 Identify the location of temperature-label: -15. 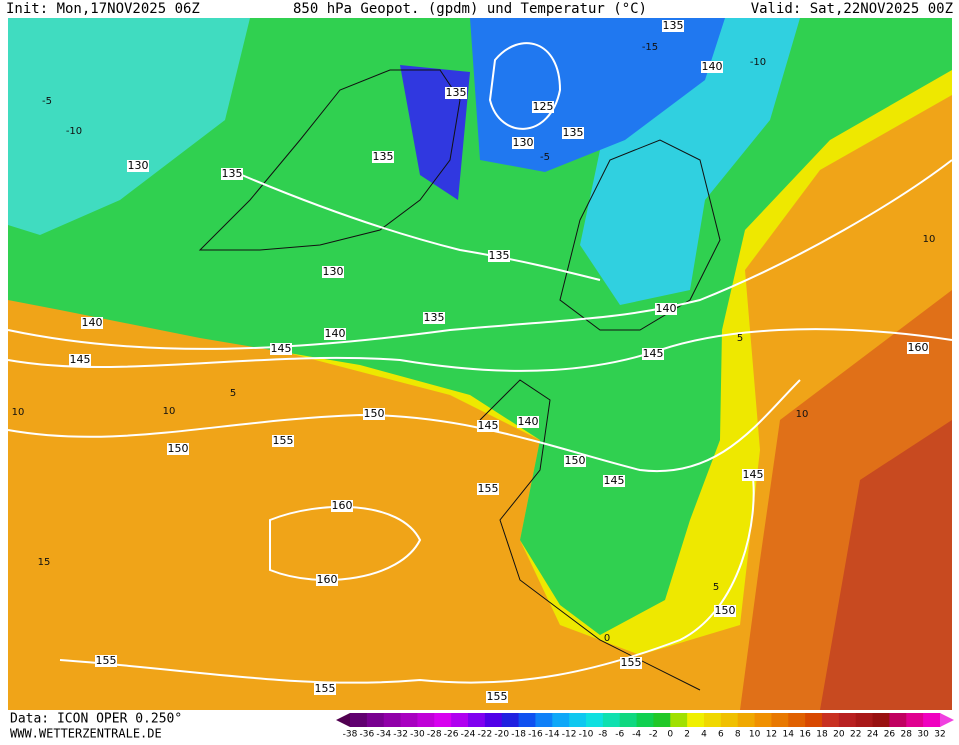
(650, 47).